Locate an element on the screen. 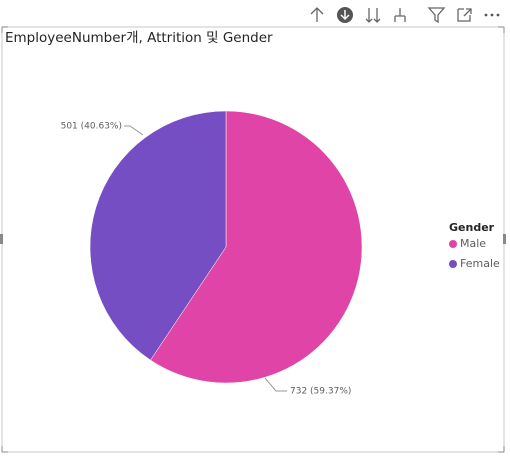 This screenshot has width=510, height=458. toolbar is located at coordinates (405, 15).